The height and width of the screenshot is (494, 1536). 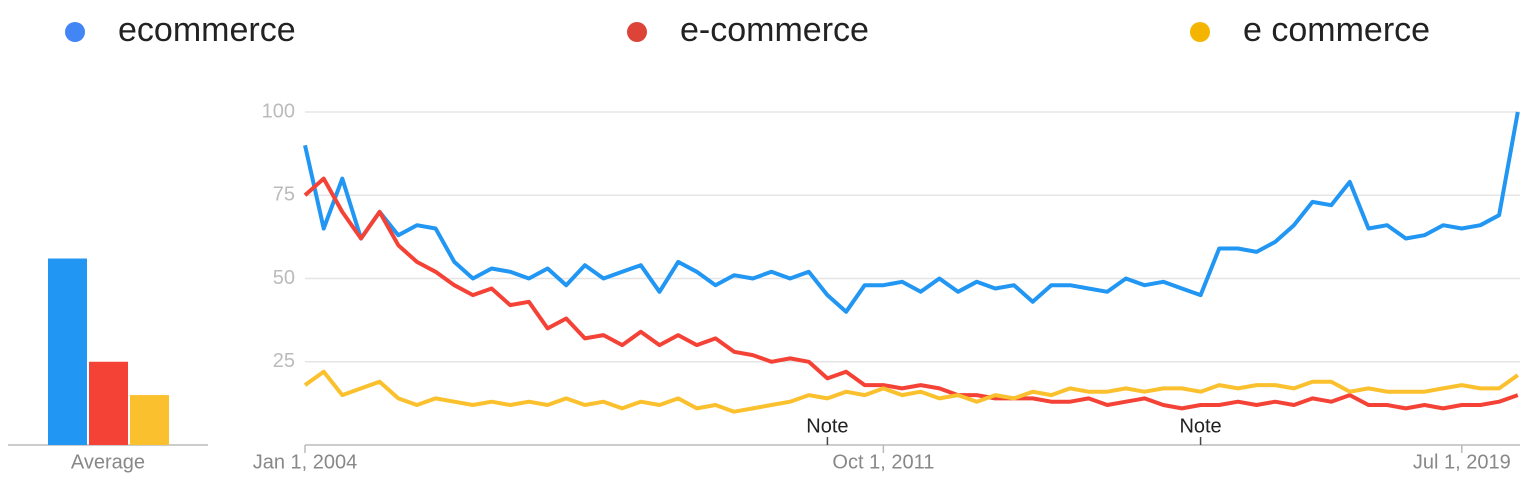 I want to click on legend-label: e commerce, so click(x=1336, y=30).